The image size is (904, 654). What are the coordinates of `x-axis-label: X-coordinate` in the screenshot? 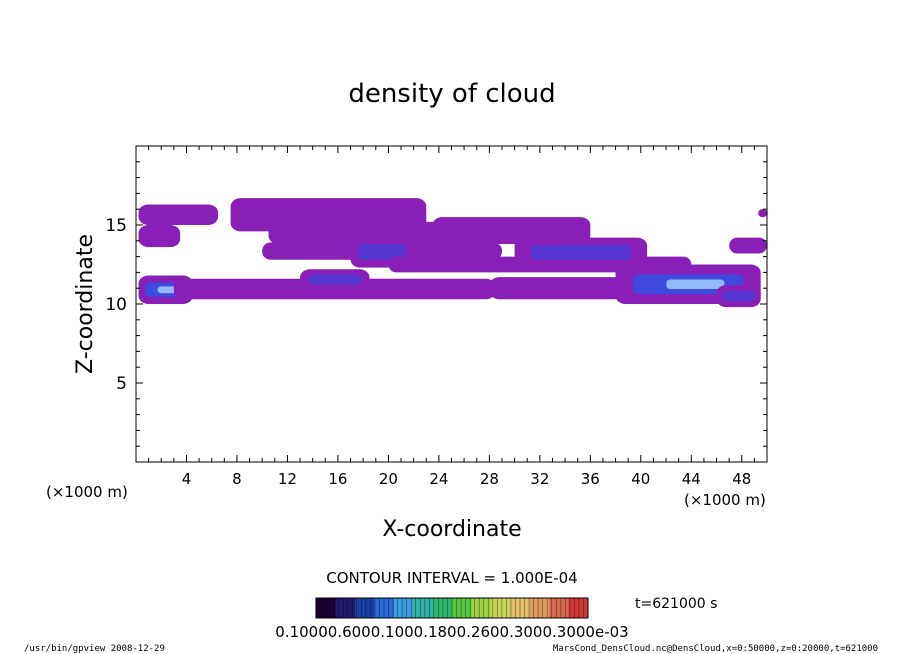 It's located at (451, 529).